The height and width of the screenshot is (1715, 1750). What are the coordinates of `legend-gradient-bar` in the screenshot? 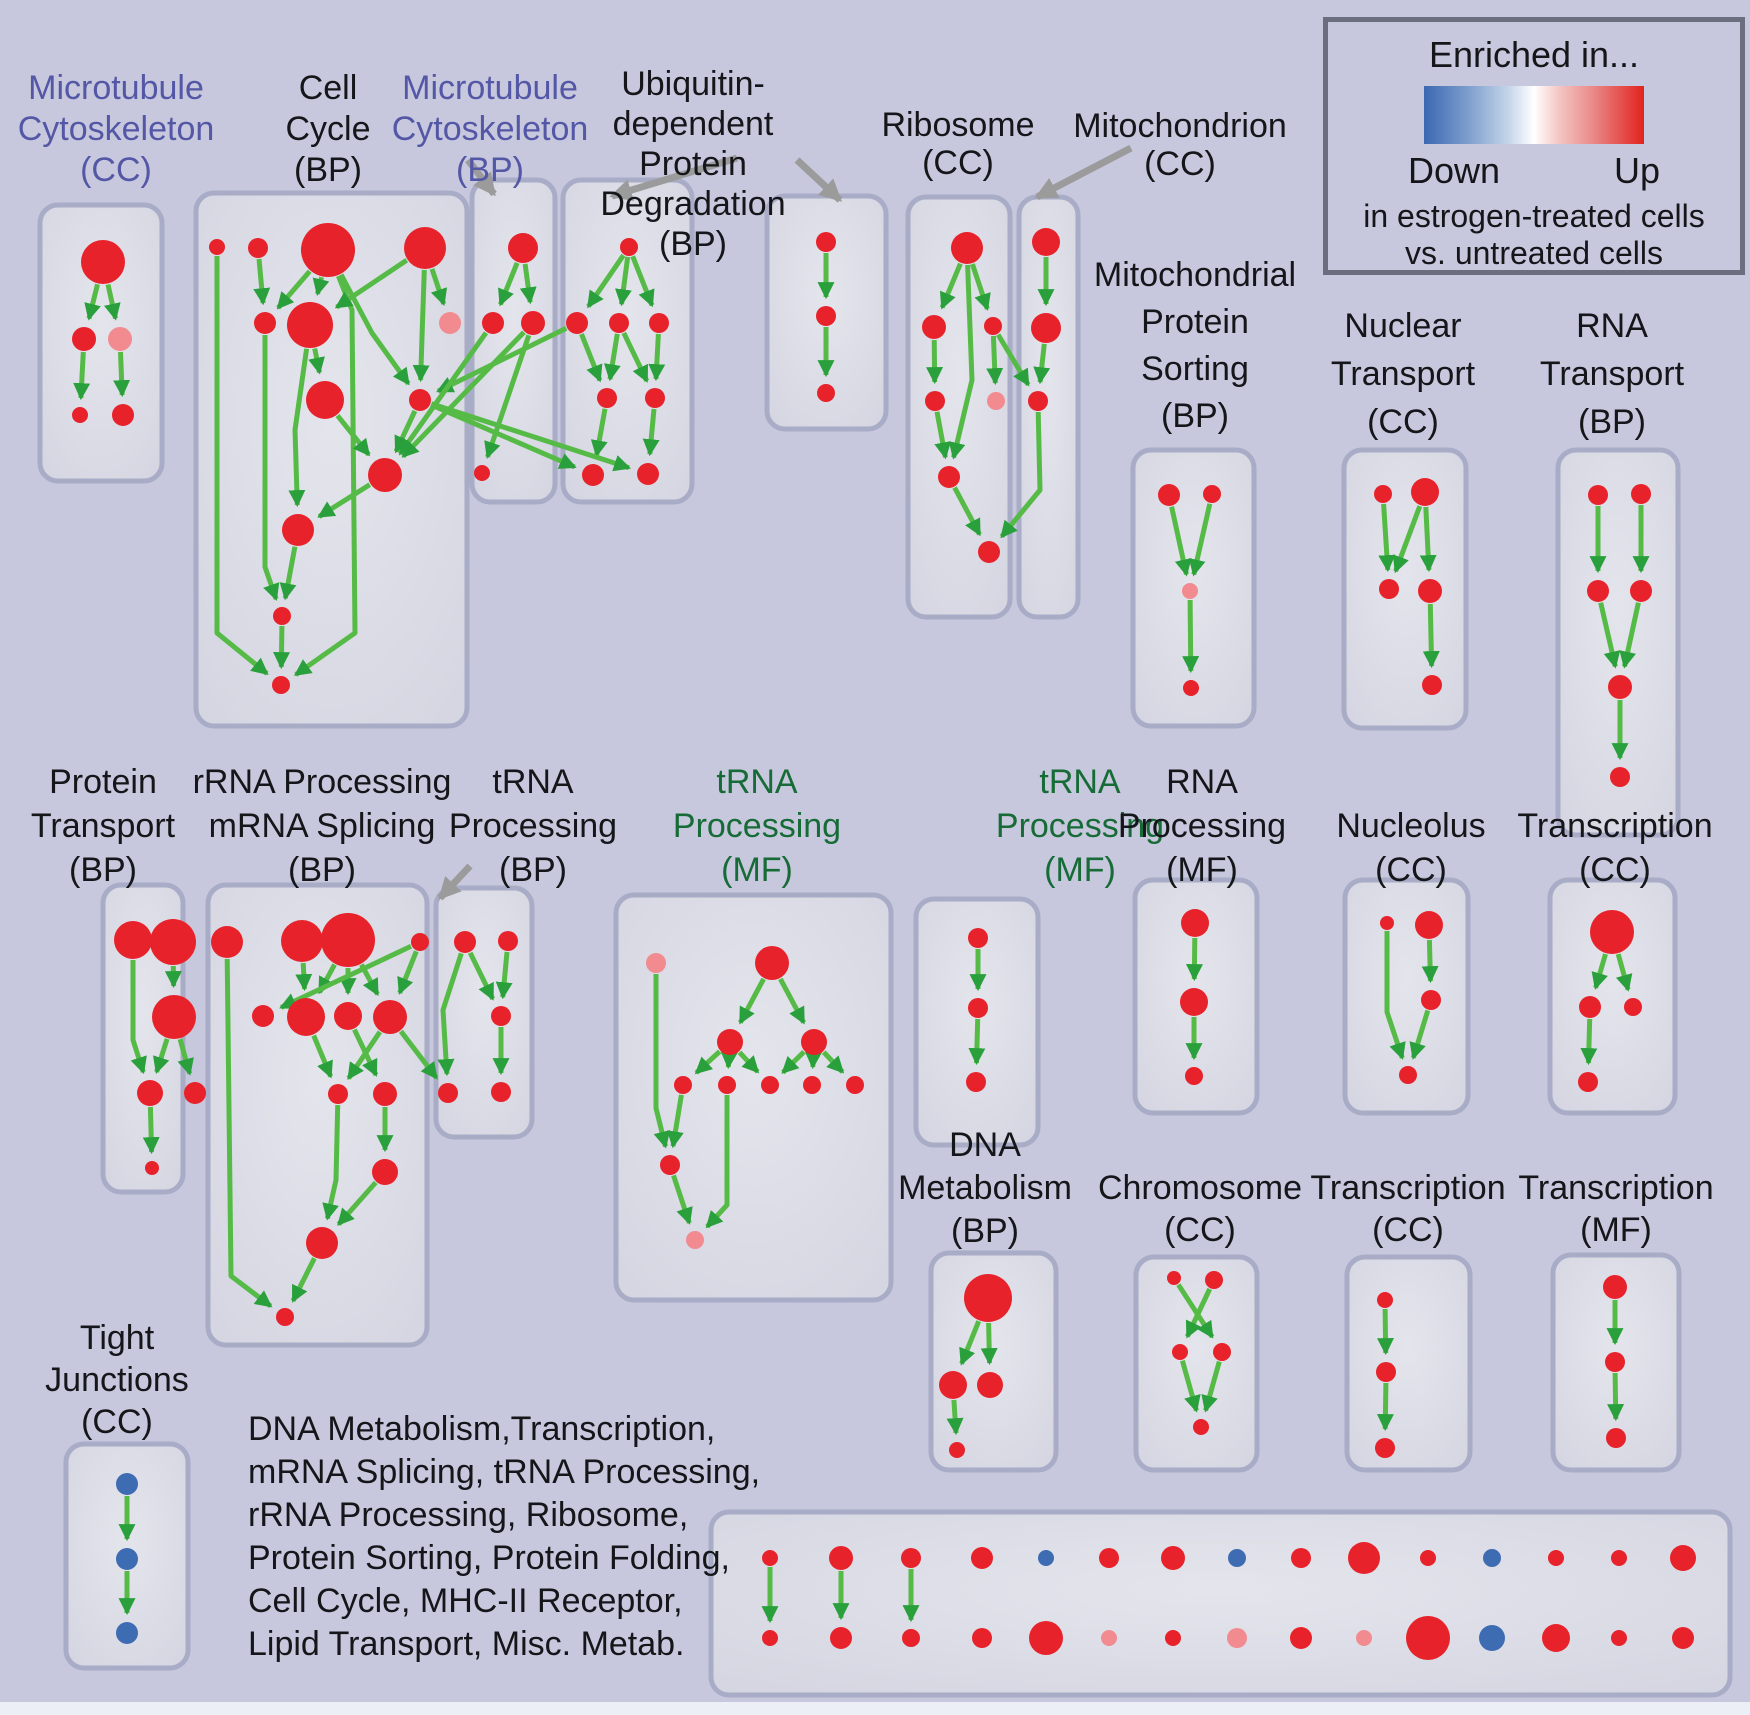 It's located at (1534, 115).